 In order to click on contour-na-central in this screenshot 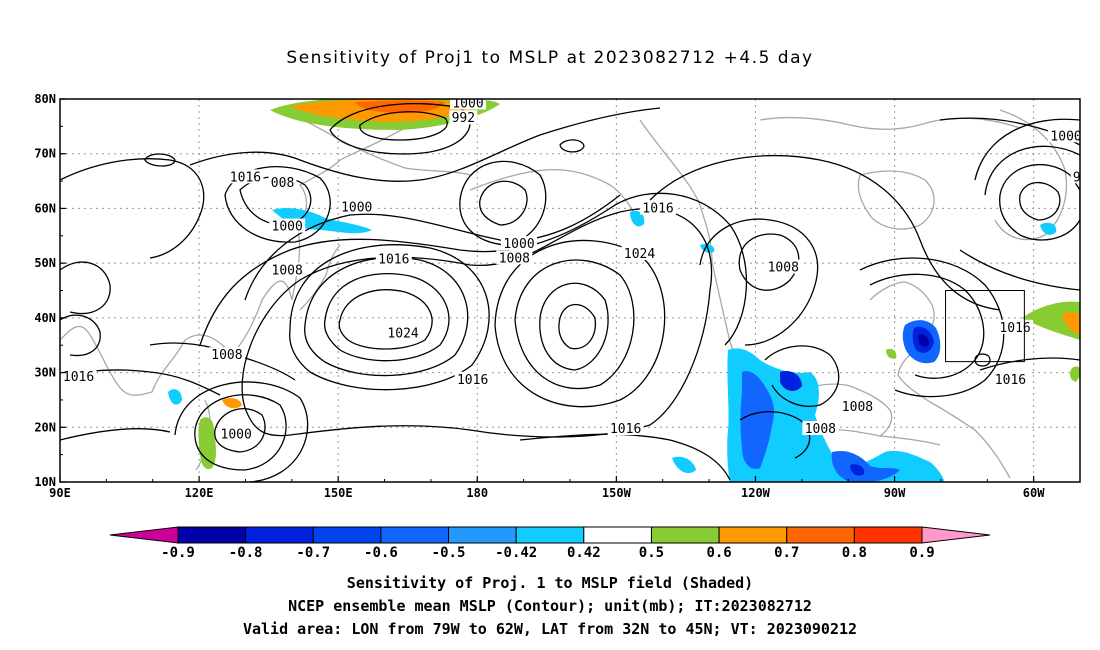, I will do `click(825, 232)`.